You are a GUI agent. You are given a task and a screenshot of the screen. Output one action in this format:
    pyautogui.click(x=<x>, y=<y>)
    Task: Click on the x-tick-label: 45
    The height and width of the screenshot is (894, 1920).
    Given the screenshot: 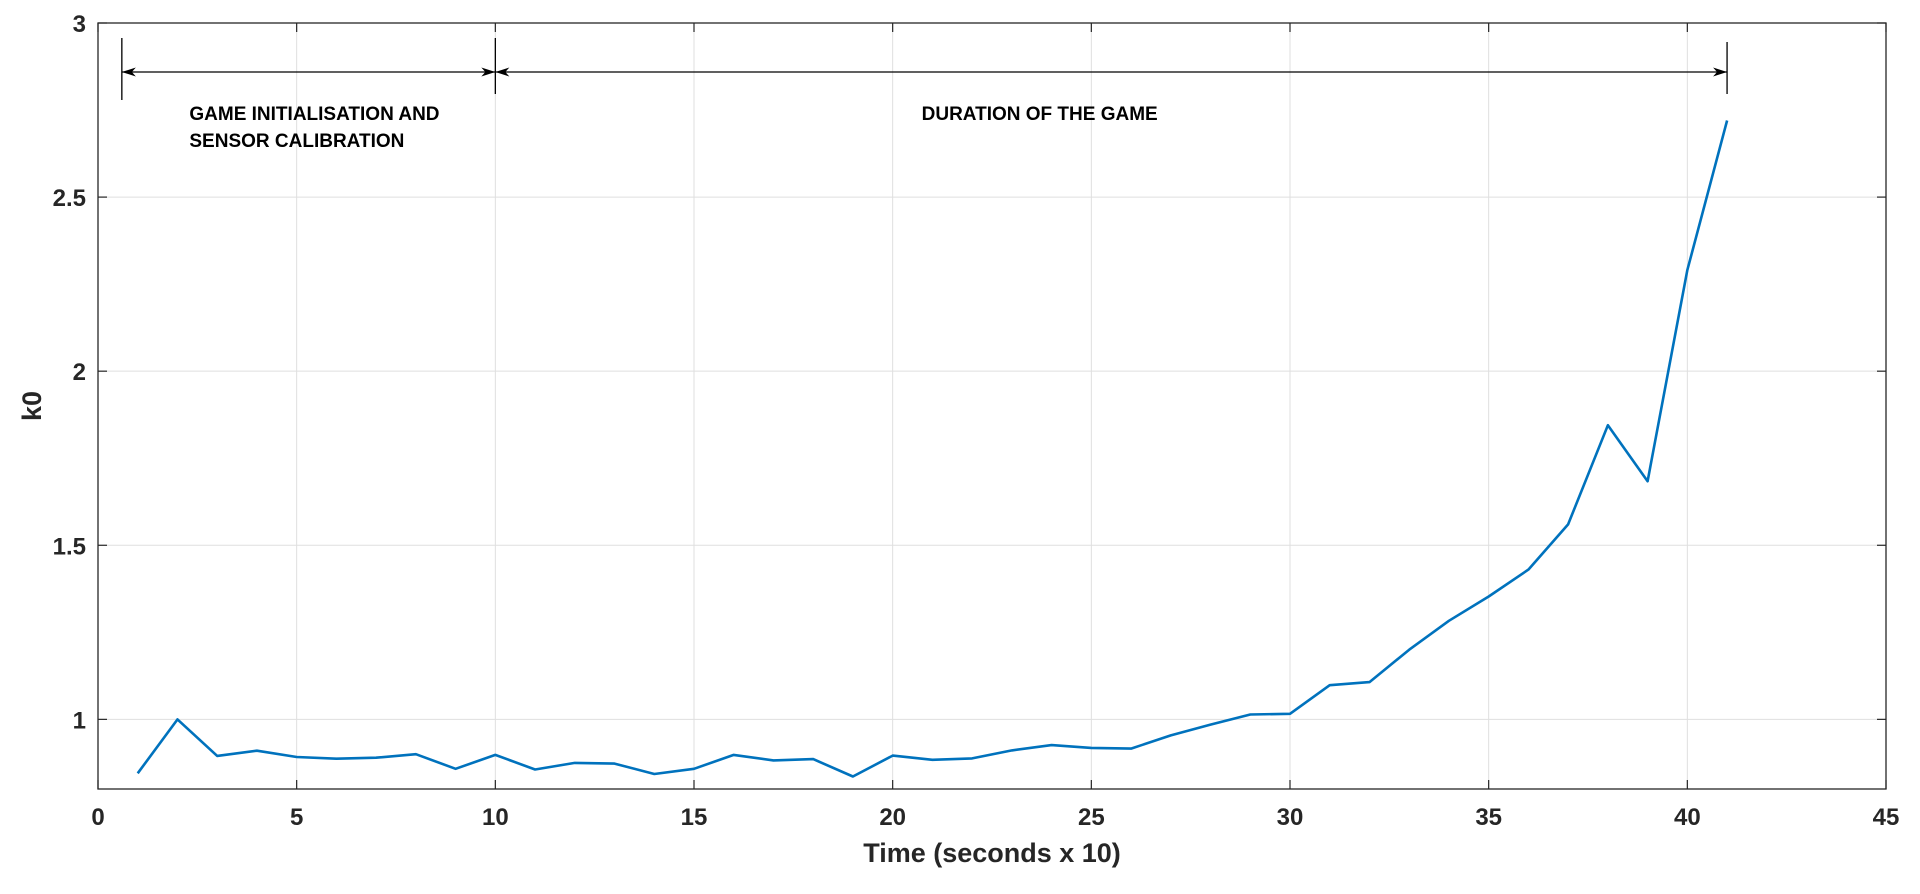 What is the action you would take?
    pyautogui.click(x=1886, y=817)
    